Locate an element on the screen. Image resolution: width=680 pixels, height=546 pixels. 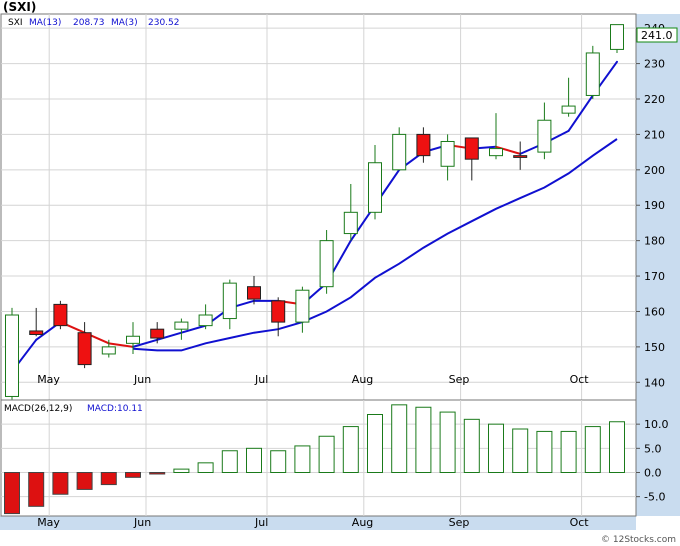
price-y-tick-label: 160 is located at coordinates (654, 311).